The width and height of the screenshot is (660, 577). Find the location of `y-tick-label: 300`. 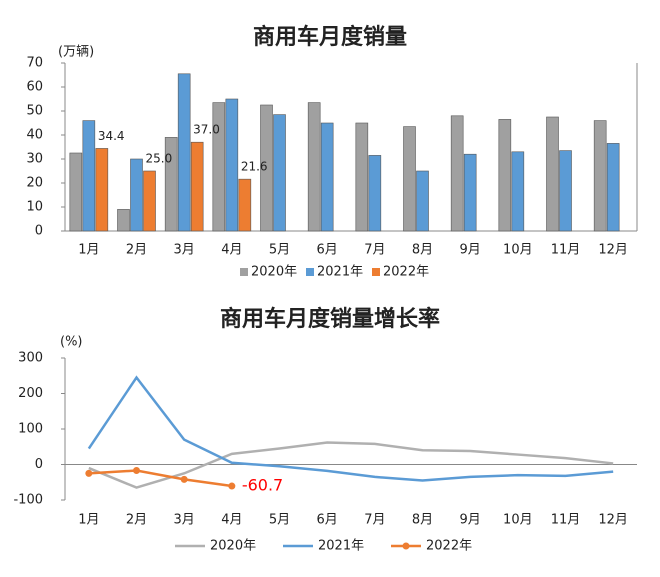

y-tick-label: 300 is located at coordinates (30, 358).